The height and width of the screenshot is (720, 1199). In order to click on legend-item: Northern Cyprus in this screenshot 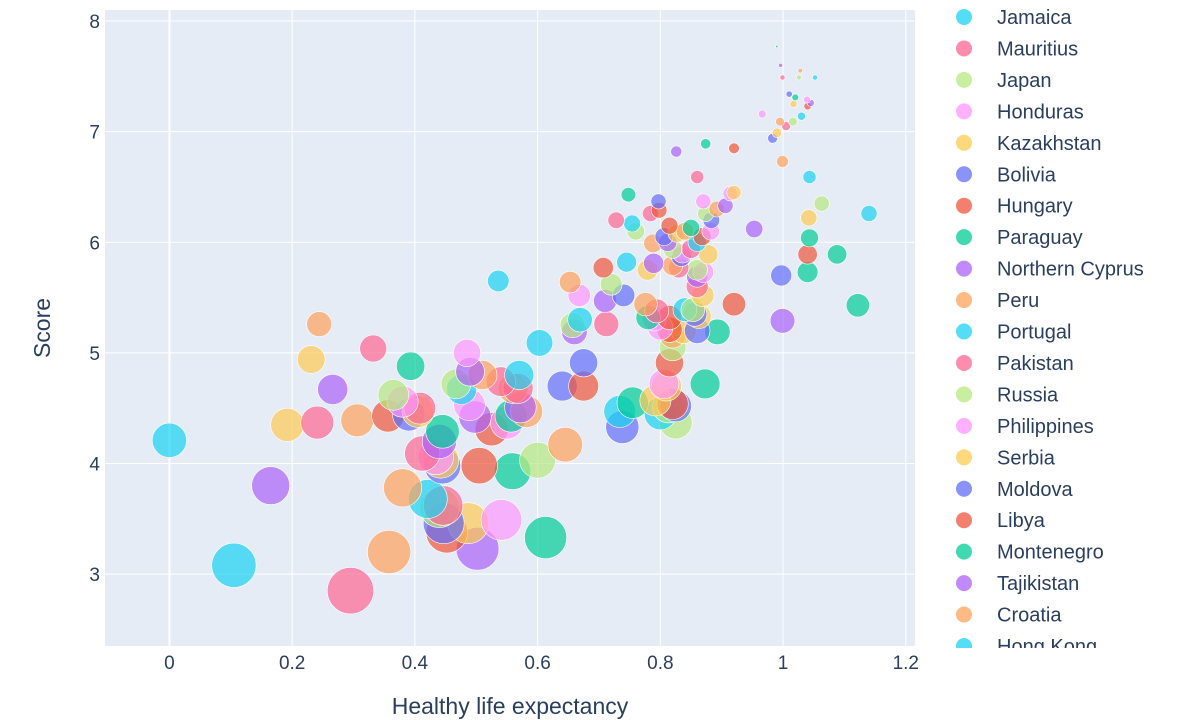, I will do `click(1050, 270)`.